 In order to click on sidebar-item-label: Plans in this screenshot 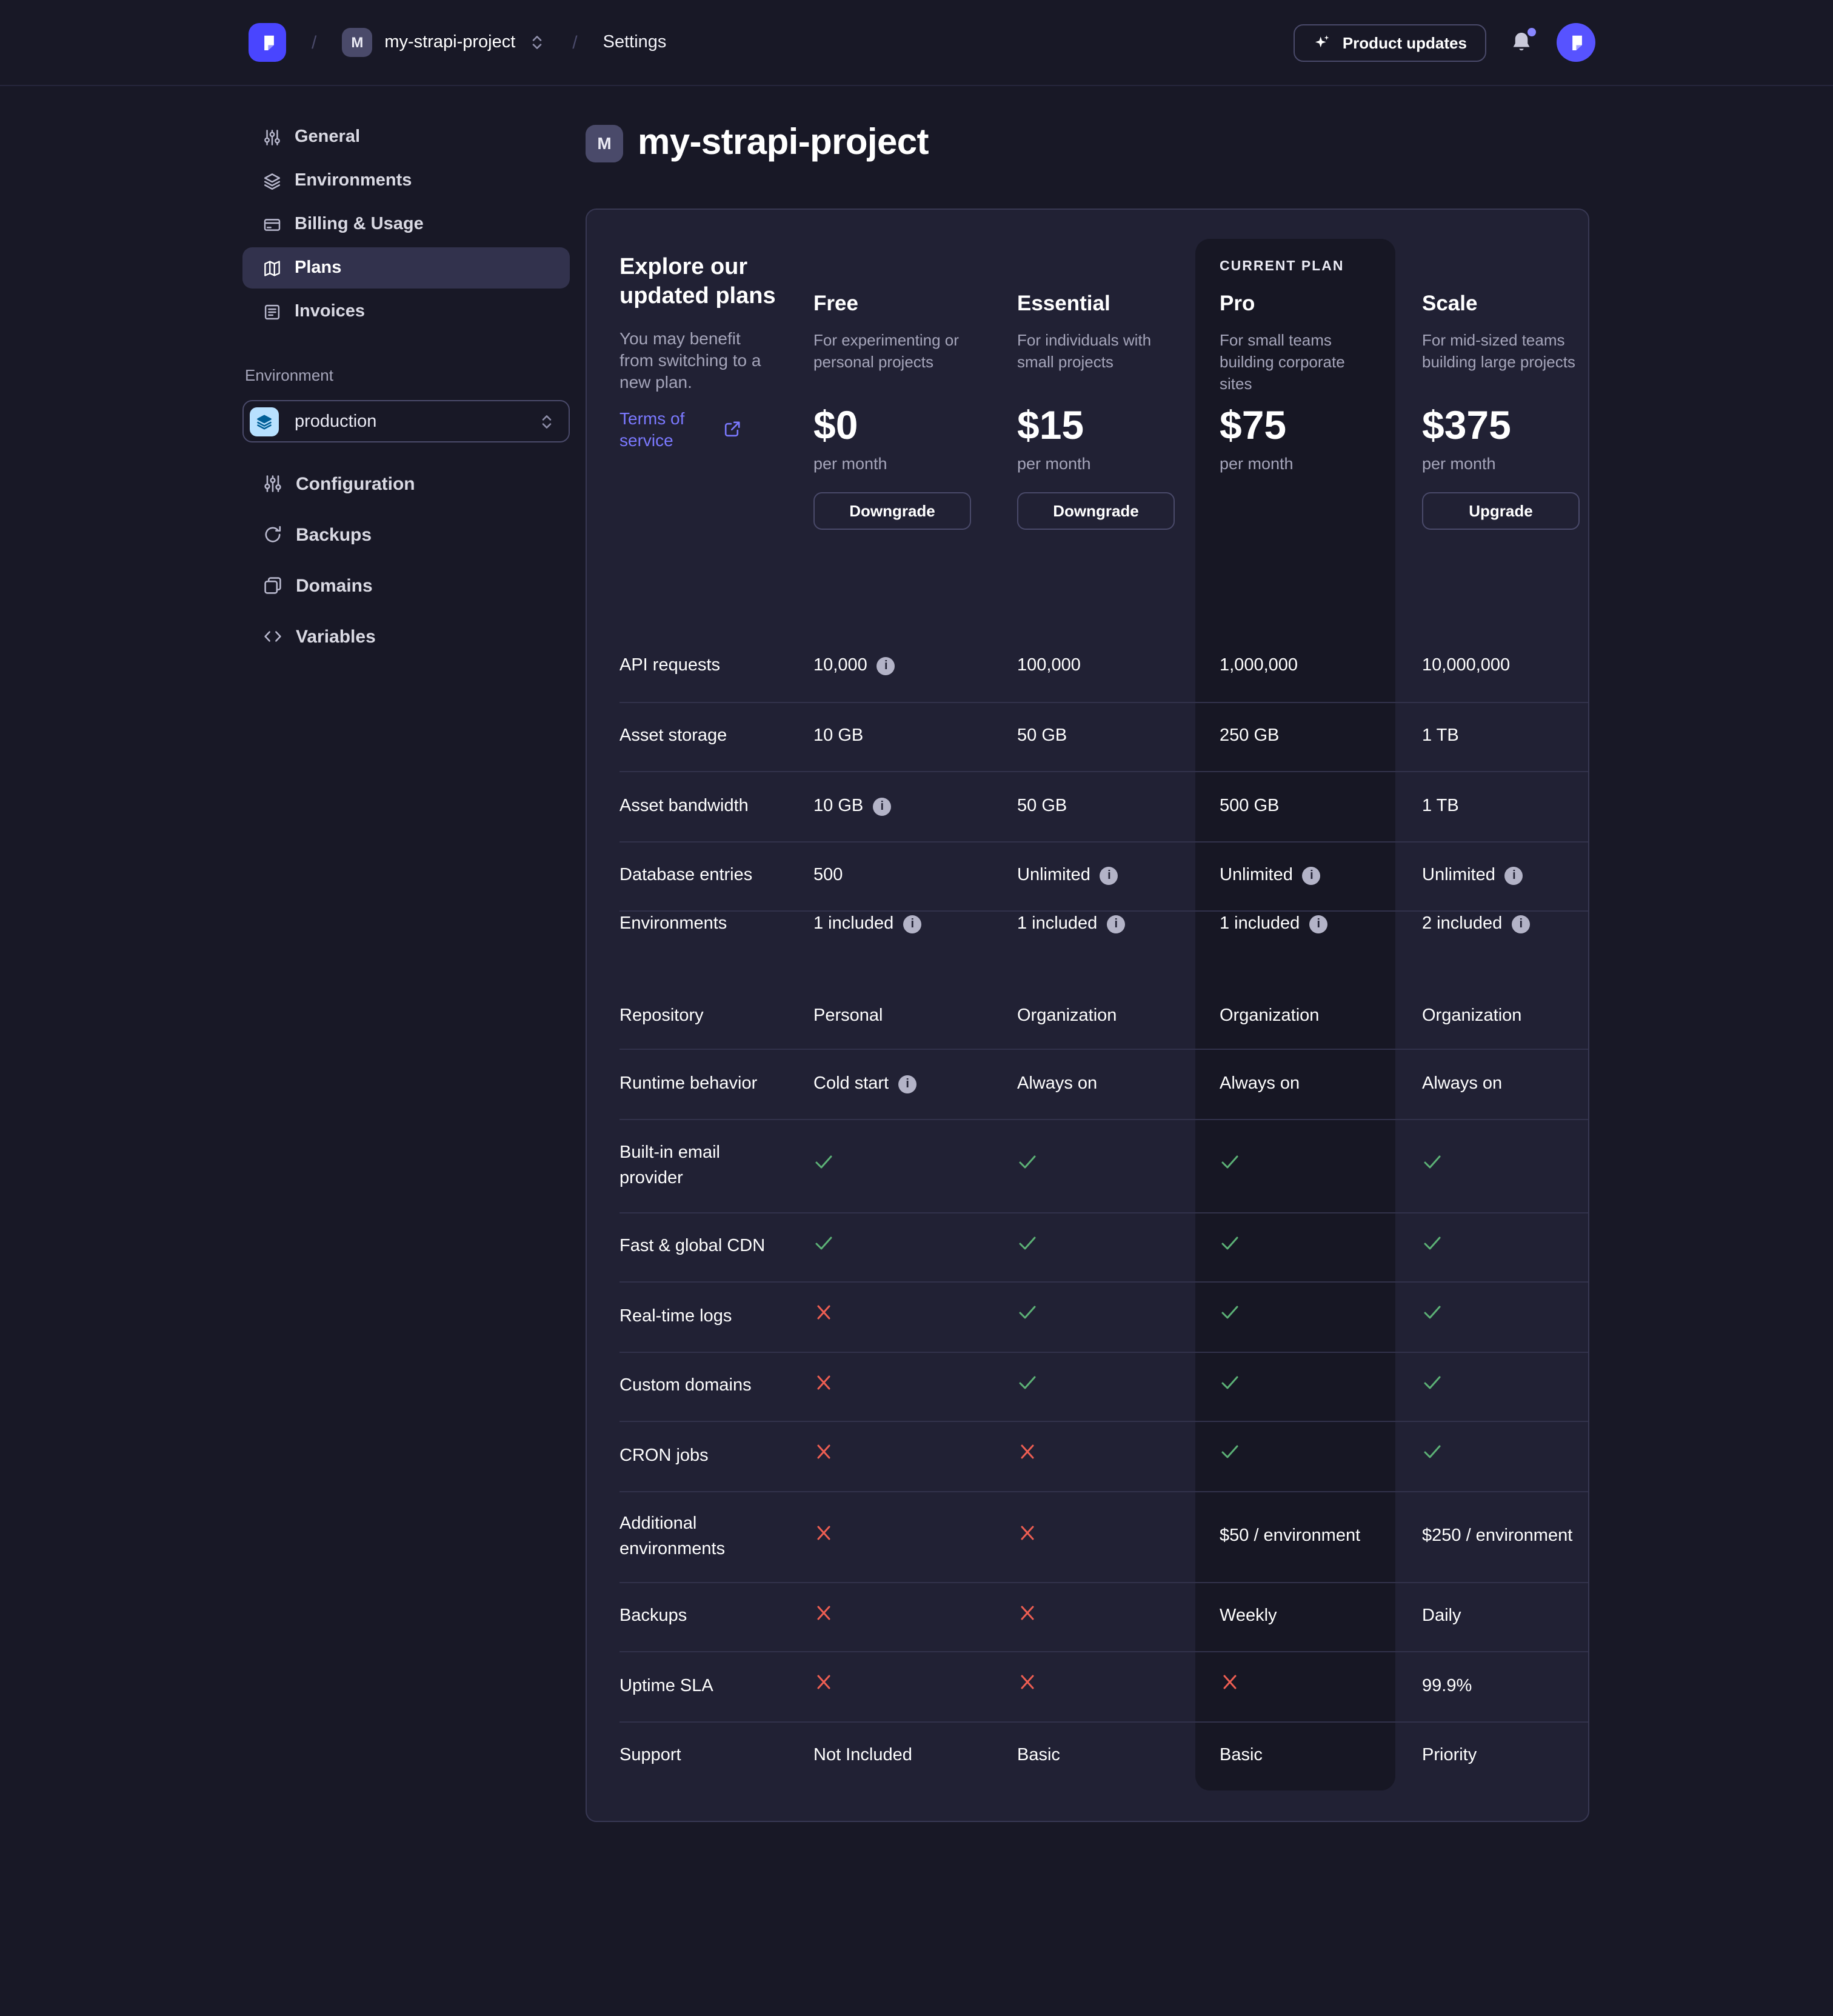, I will do `click(318, 268)`.